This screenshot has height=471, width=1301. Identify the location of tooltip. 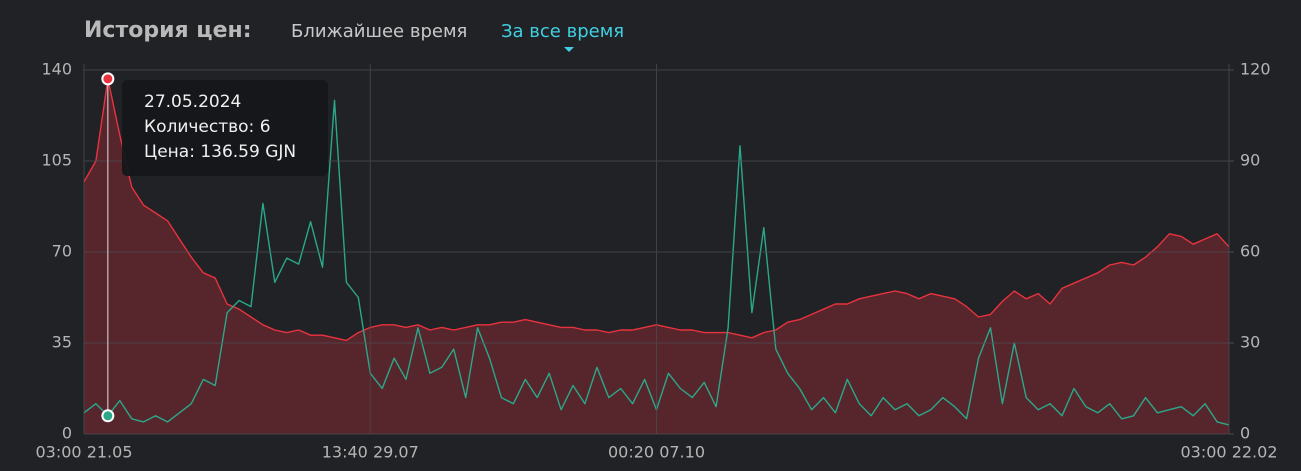
(225, 128).